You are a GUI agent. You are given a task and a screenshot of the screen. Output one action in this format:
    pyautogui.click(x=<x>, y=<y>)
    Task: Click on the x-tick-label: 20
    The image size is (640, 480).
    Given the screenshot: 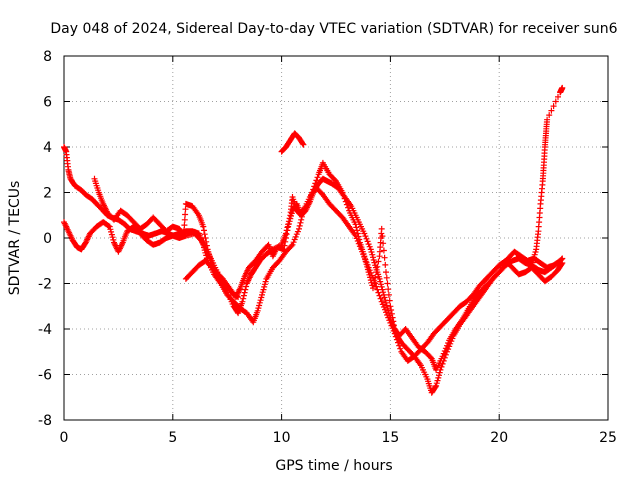 What is the action you would take?
    pyautogui.click(x=499, y=438)
    